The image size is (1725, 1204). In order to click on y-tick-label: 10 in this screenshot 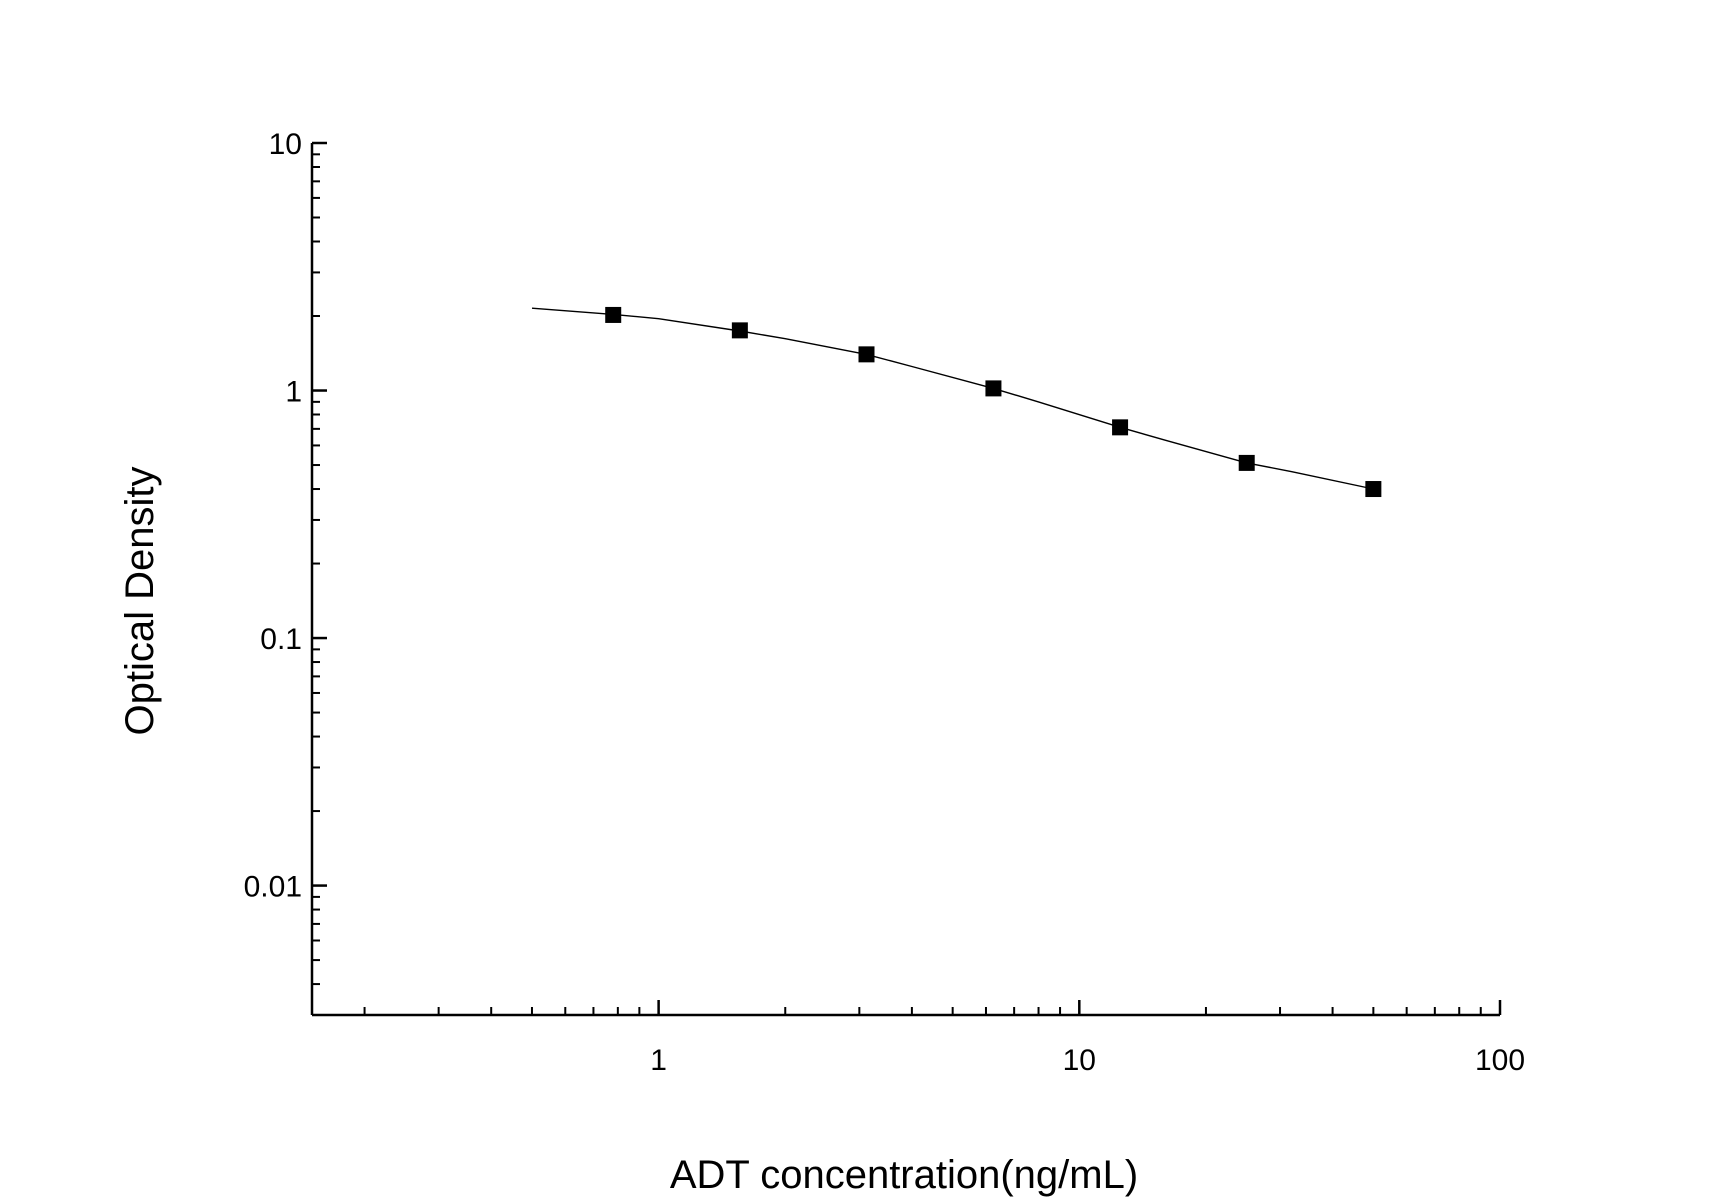, I will do `click(285, 144)`.